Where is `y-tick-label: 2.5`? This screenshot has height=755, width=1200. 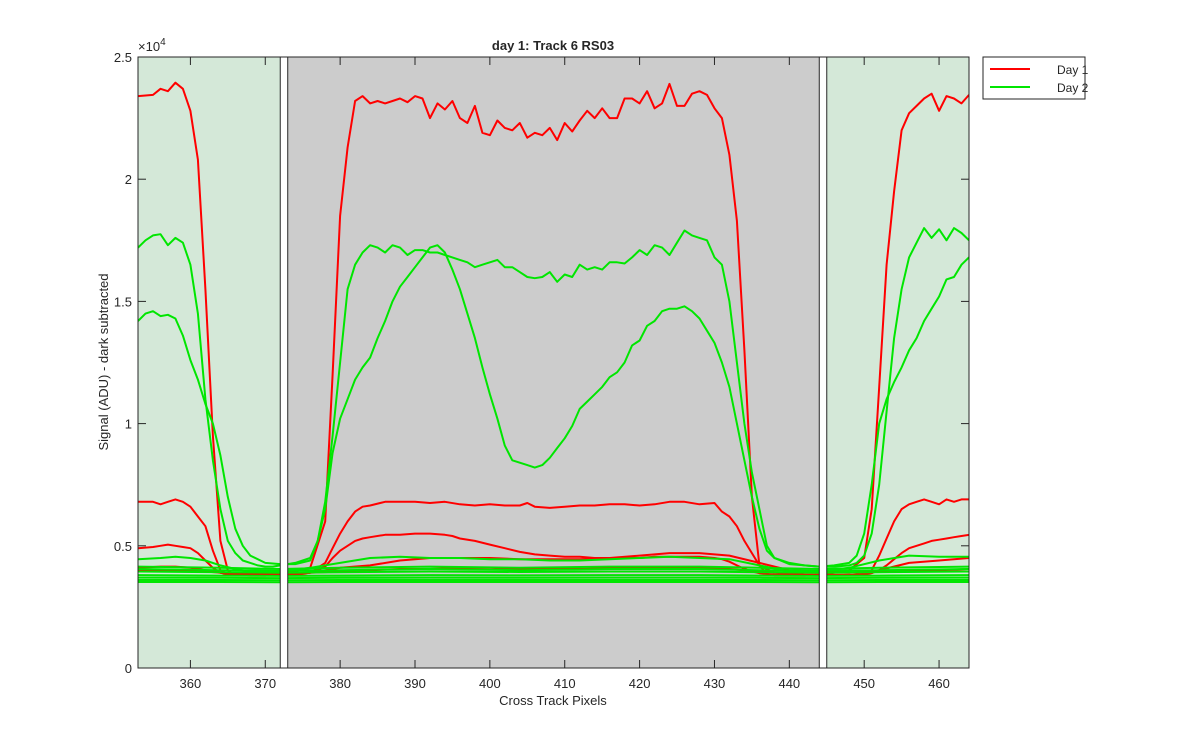
y-tick-label: 2.5 is located at coordinates (123, 57).